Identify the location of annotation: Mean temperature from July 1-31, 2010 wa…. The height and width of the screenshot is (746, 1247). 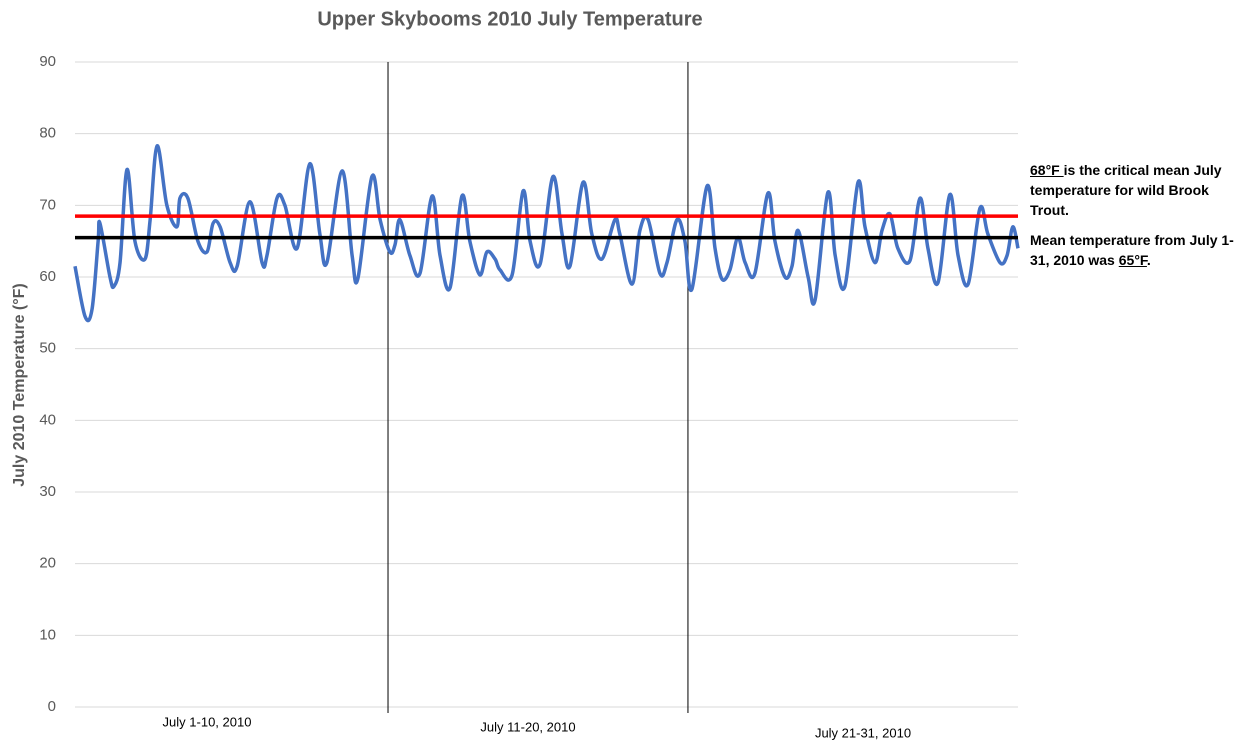
(1136, 250).